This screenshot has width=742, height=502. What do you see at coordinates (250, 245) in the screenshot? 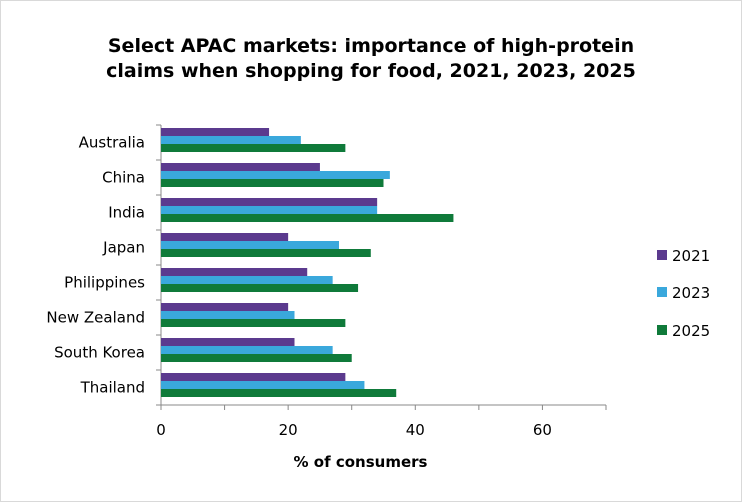
I see `bar-2023-japan` at bounding box center [250, 245].